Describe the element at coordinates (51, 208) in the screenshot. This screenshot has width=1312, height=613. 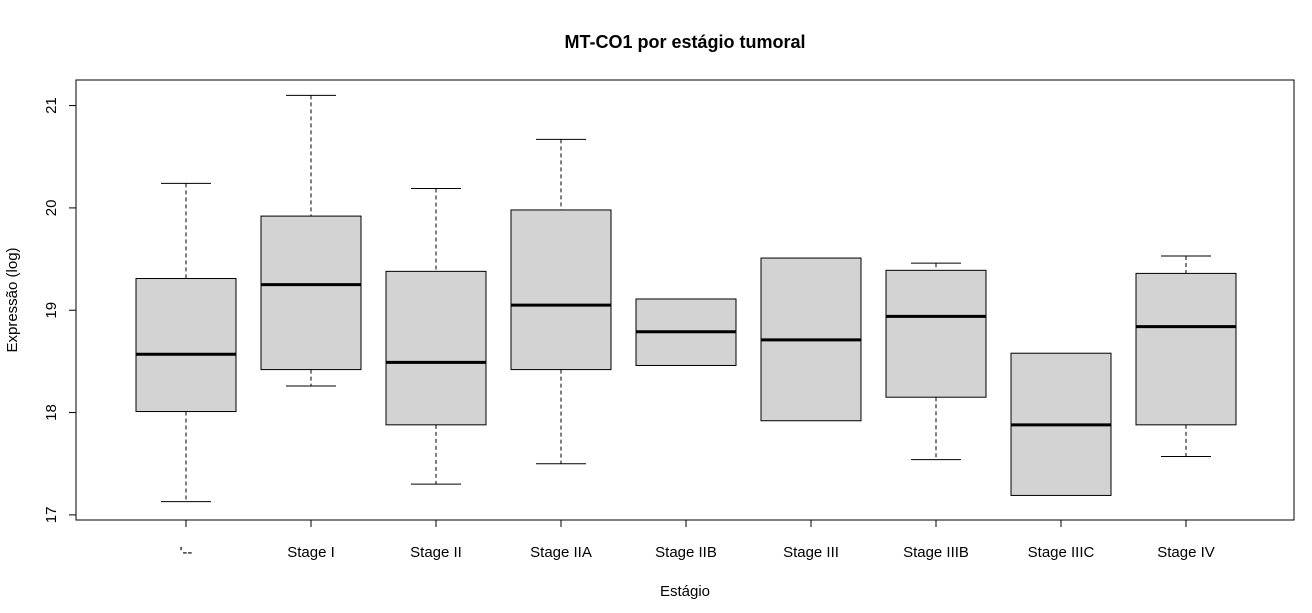
I see `y-tick-label: 20` at that location.